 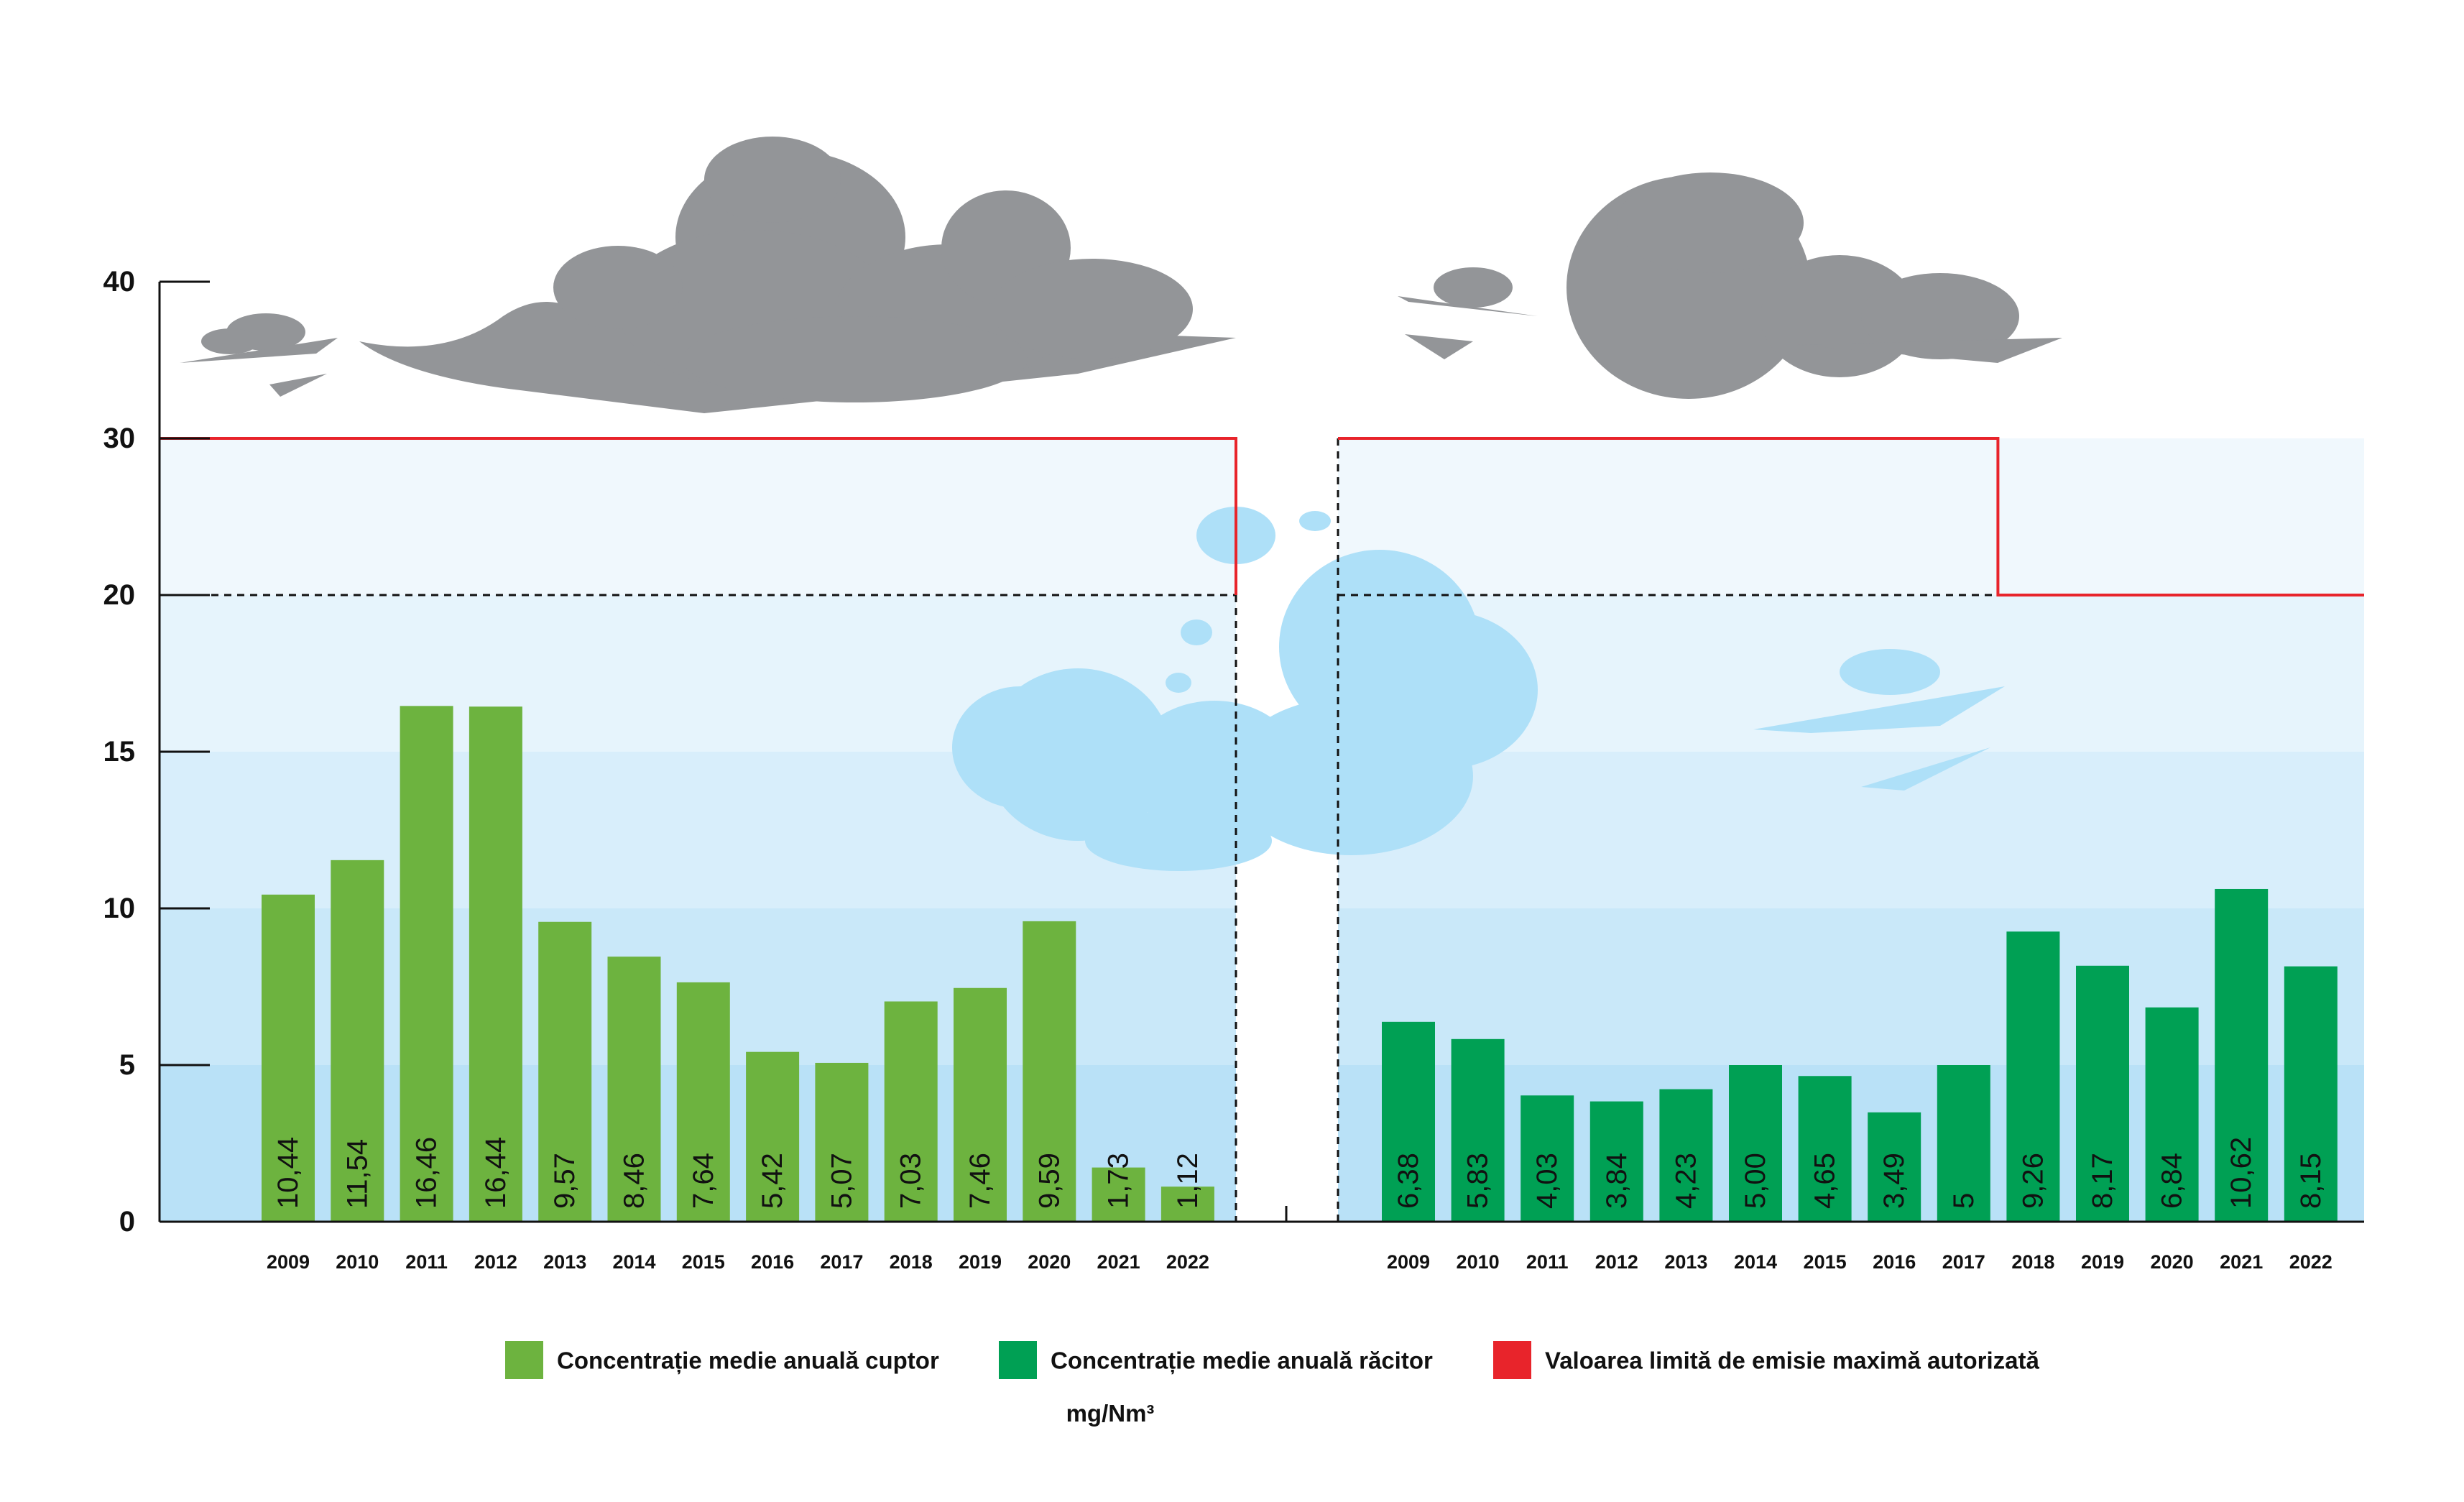 What do you see at coordinates (1825, 1181) in the screenshot?
I see `data-label: 4,65` at bounding box center [1825, 1181].